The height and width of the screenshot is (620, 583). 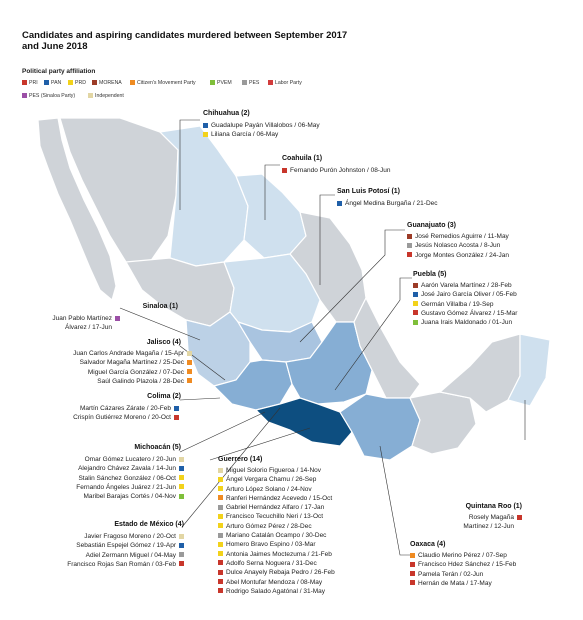 What do you see at coordinates (462, 255) in the screenshot?
I see `victim-name-date: Jorge Montes González / 24-Jan` at bounding box center [462, 255].